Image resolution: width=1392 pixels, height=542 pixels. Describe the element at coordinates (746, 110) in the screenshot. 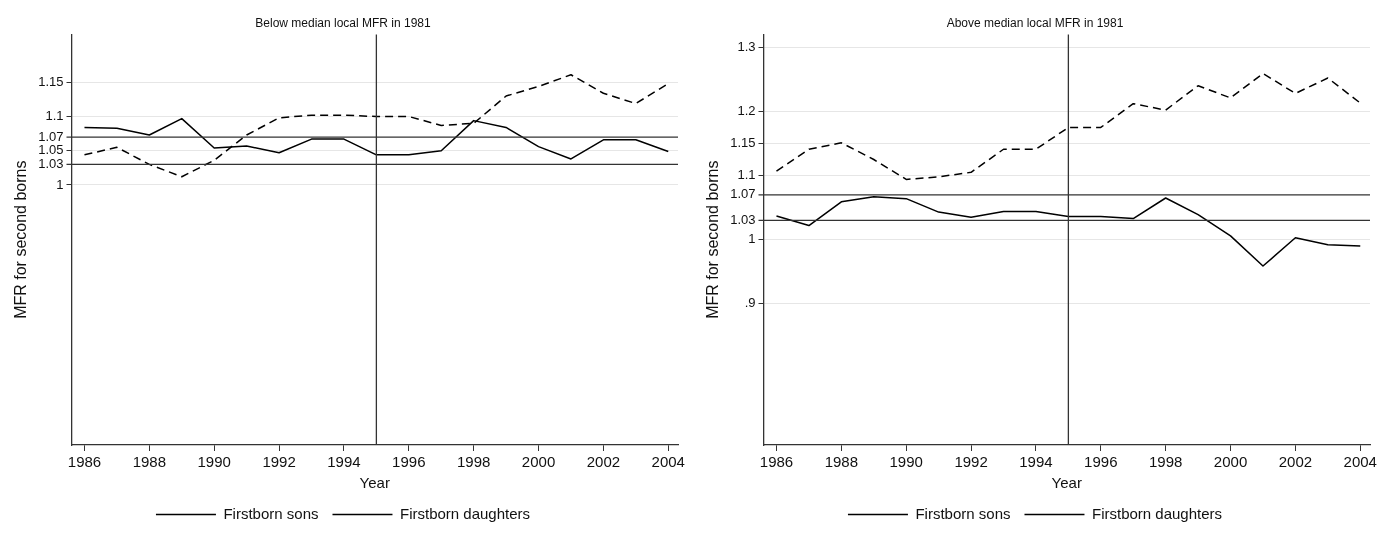

I see `y-tick-label: 1.2` at that location.